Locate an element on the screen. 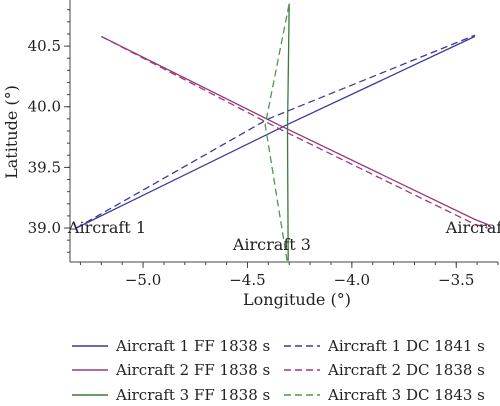  annotation-label: Aircraft 2 is located at coordinates (472, 227).